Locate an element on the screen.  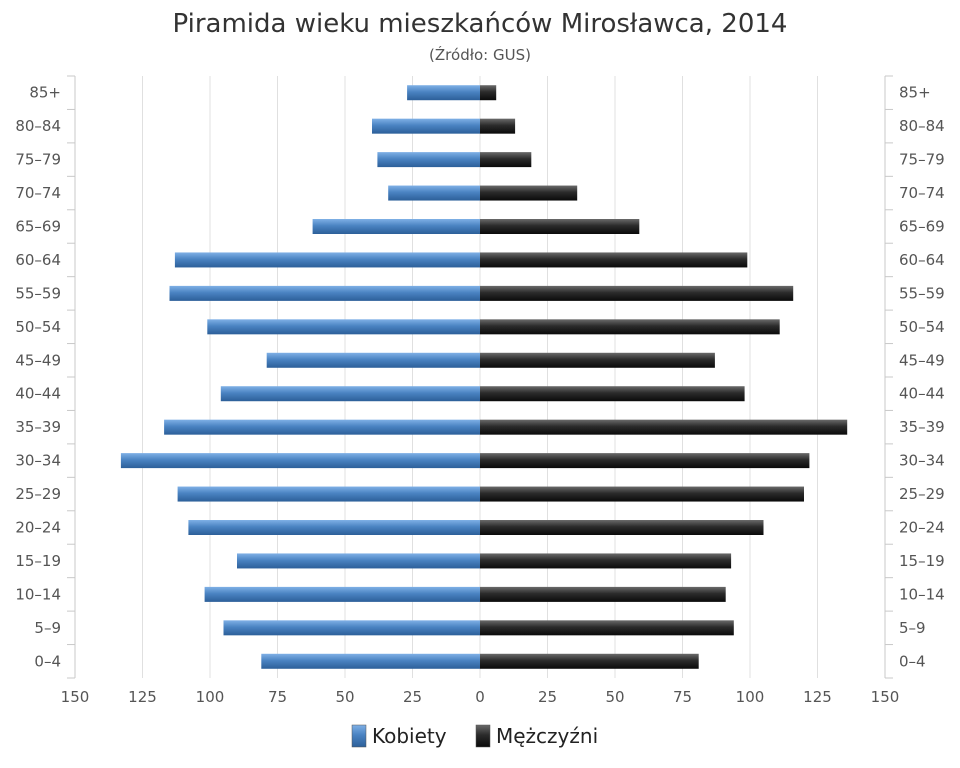
bar-male-15–19 is located at coordinates (606, 561).